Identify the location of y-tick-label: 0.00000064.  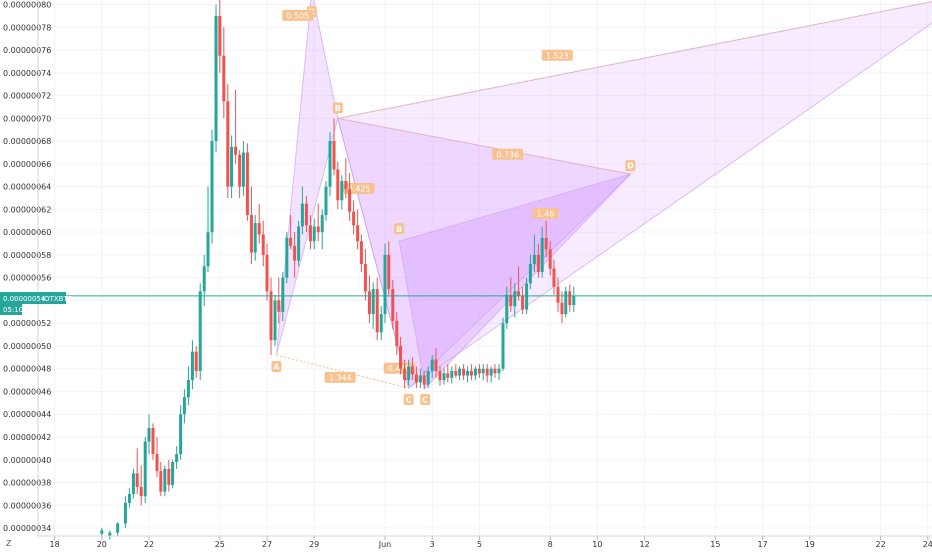
(27, 187).